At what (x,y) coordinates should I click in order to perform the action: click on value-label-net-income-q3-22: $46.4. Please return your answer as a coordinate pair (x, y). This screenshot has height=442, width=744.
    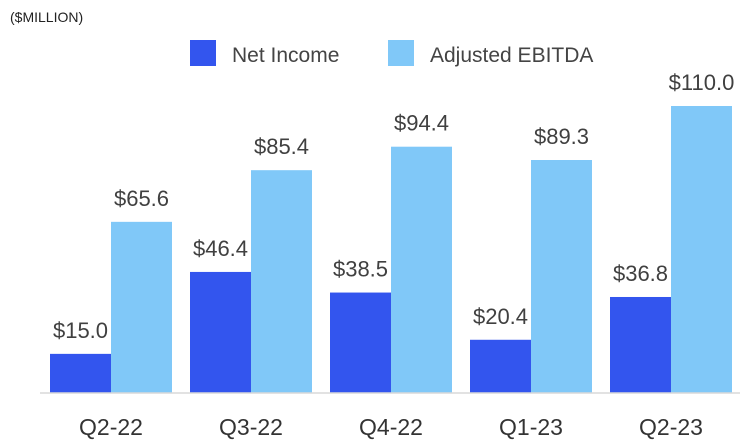
    Looking at the image, I should click on (220, 248).